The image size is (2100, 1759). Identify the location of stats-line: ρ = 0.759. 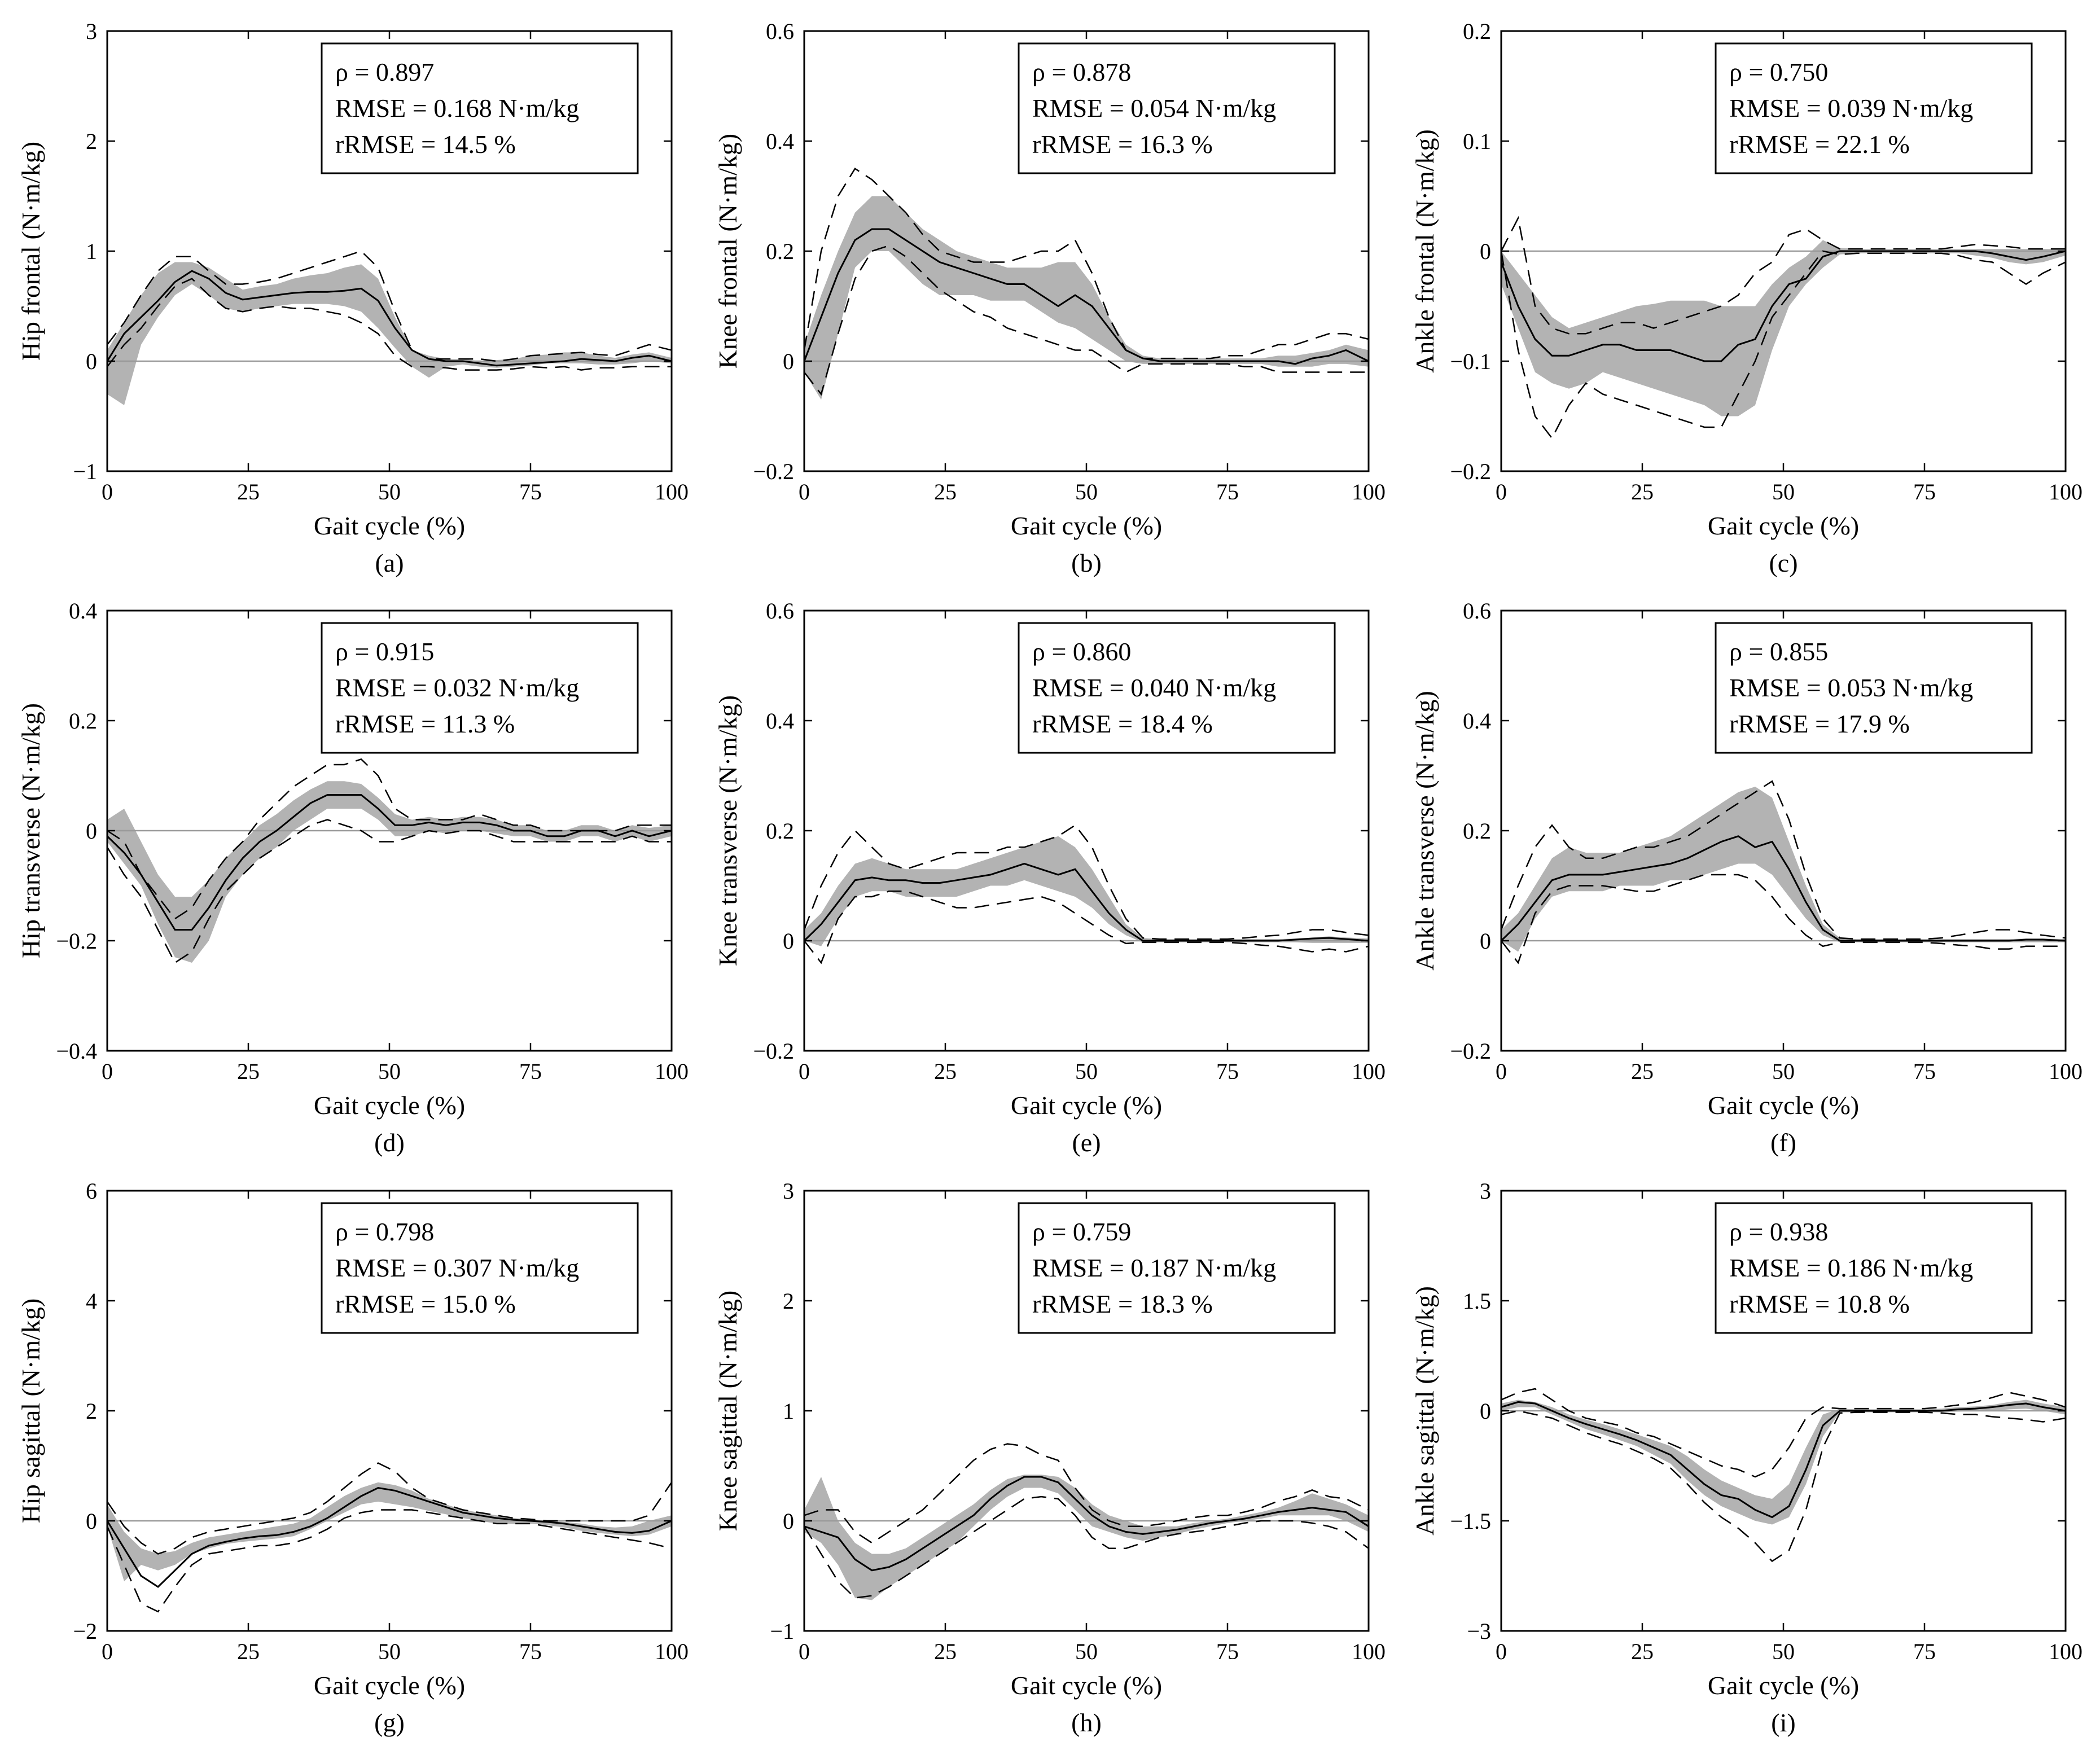
(1081, 1231).